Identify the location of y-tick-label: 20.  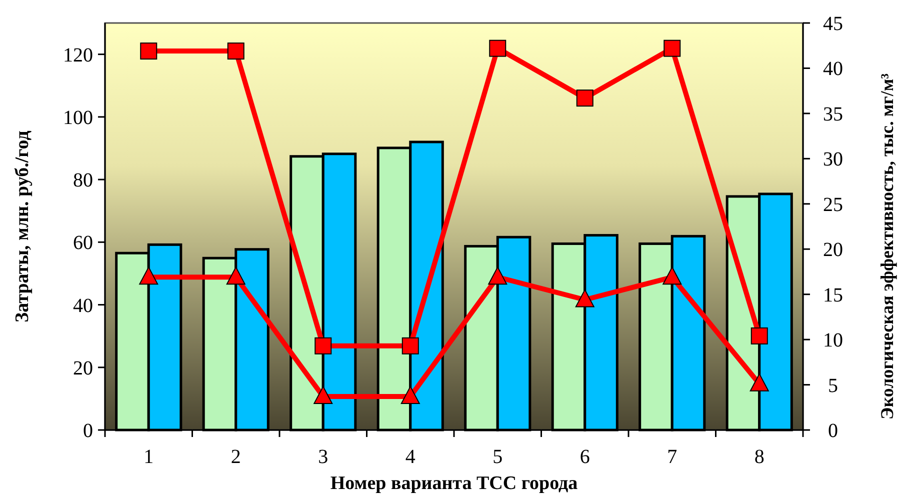
(83, 368).